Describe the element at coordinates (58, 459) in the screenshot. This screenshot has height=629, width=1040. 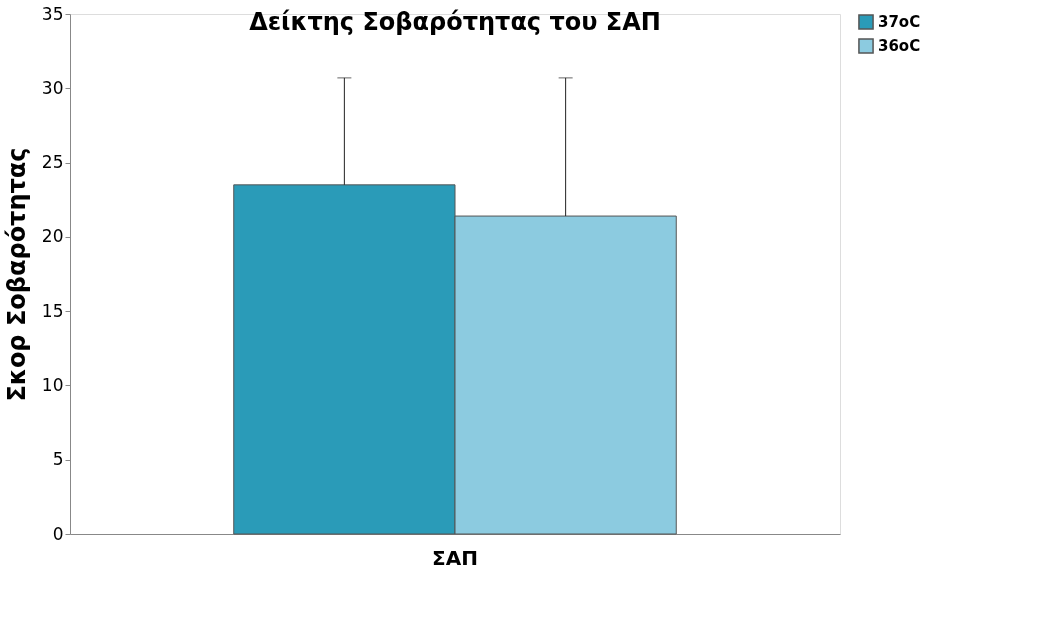
I see `y-tick-label: 5` at that location.